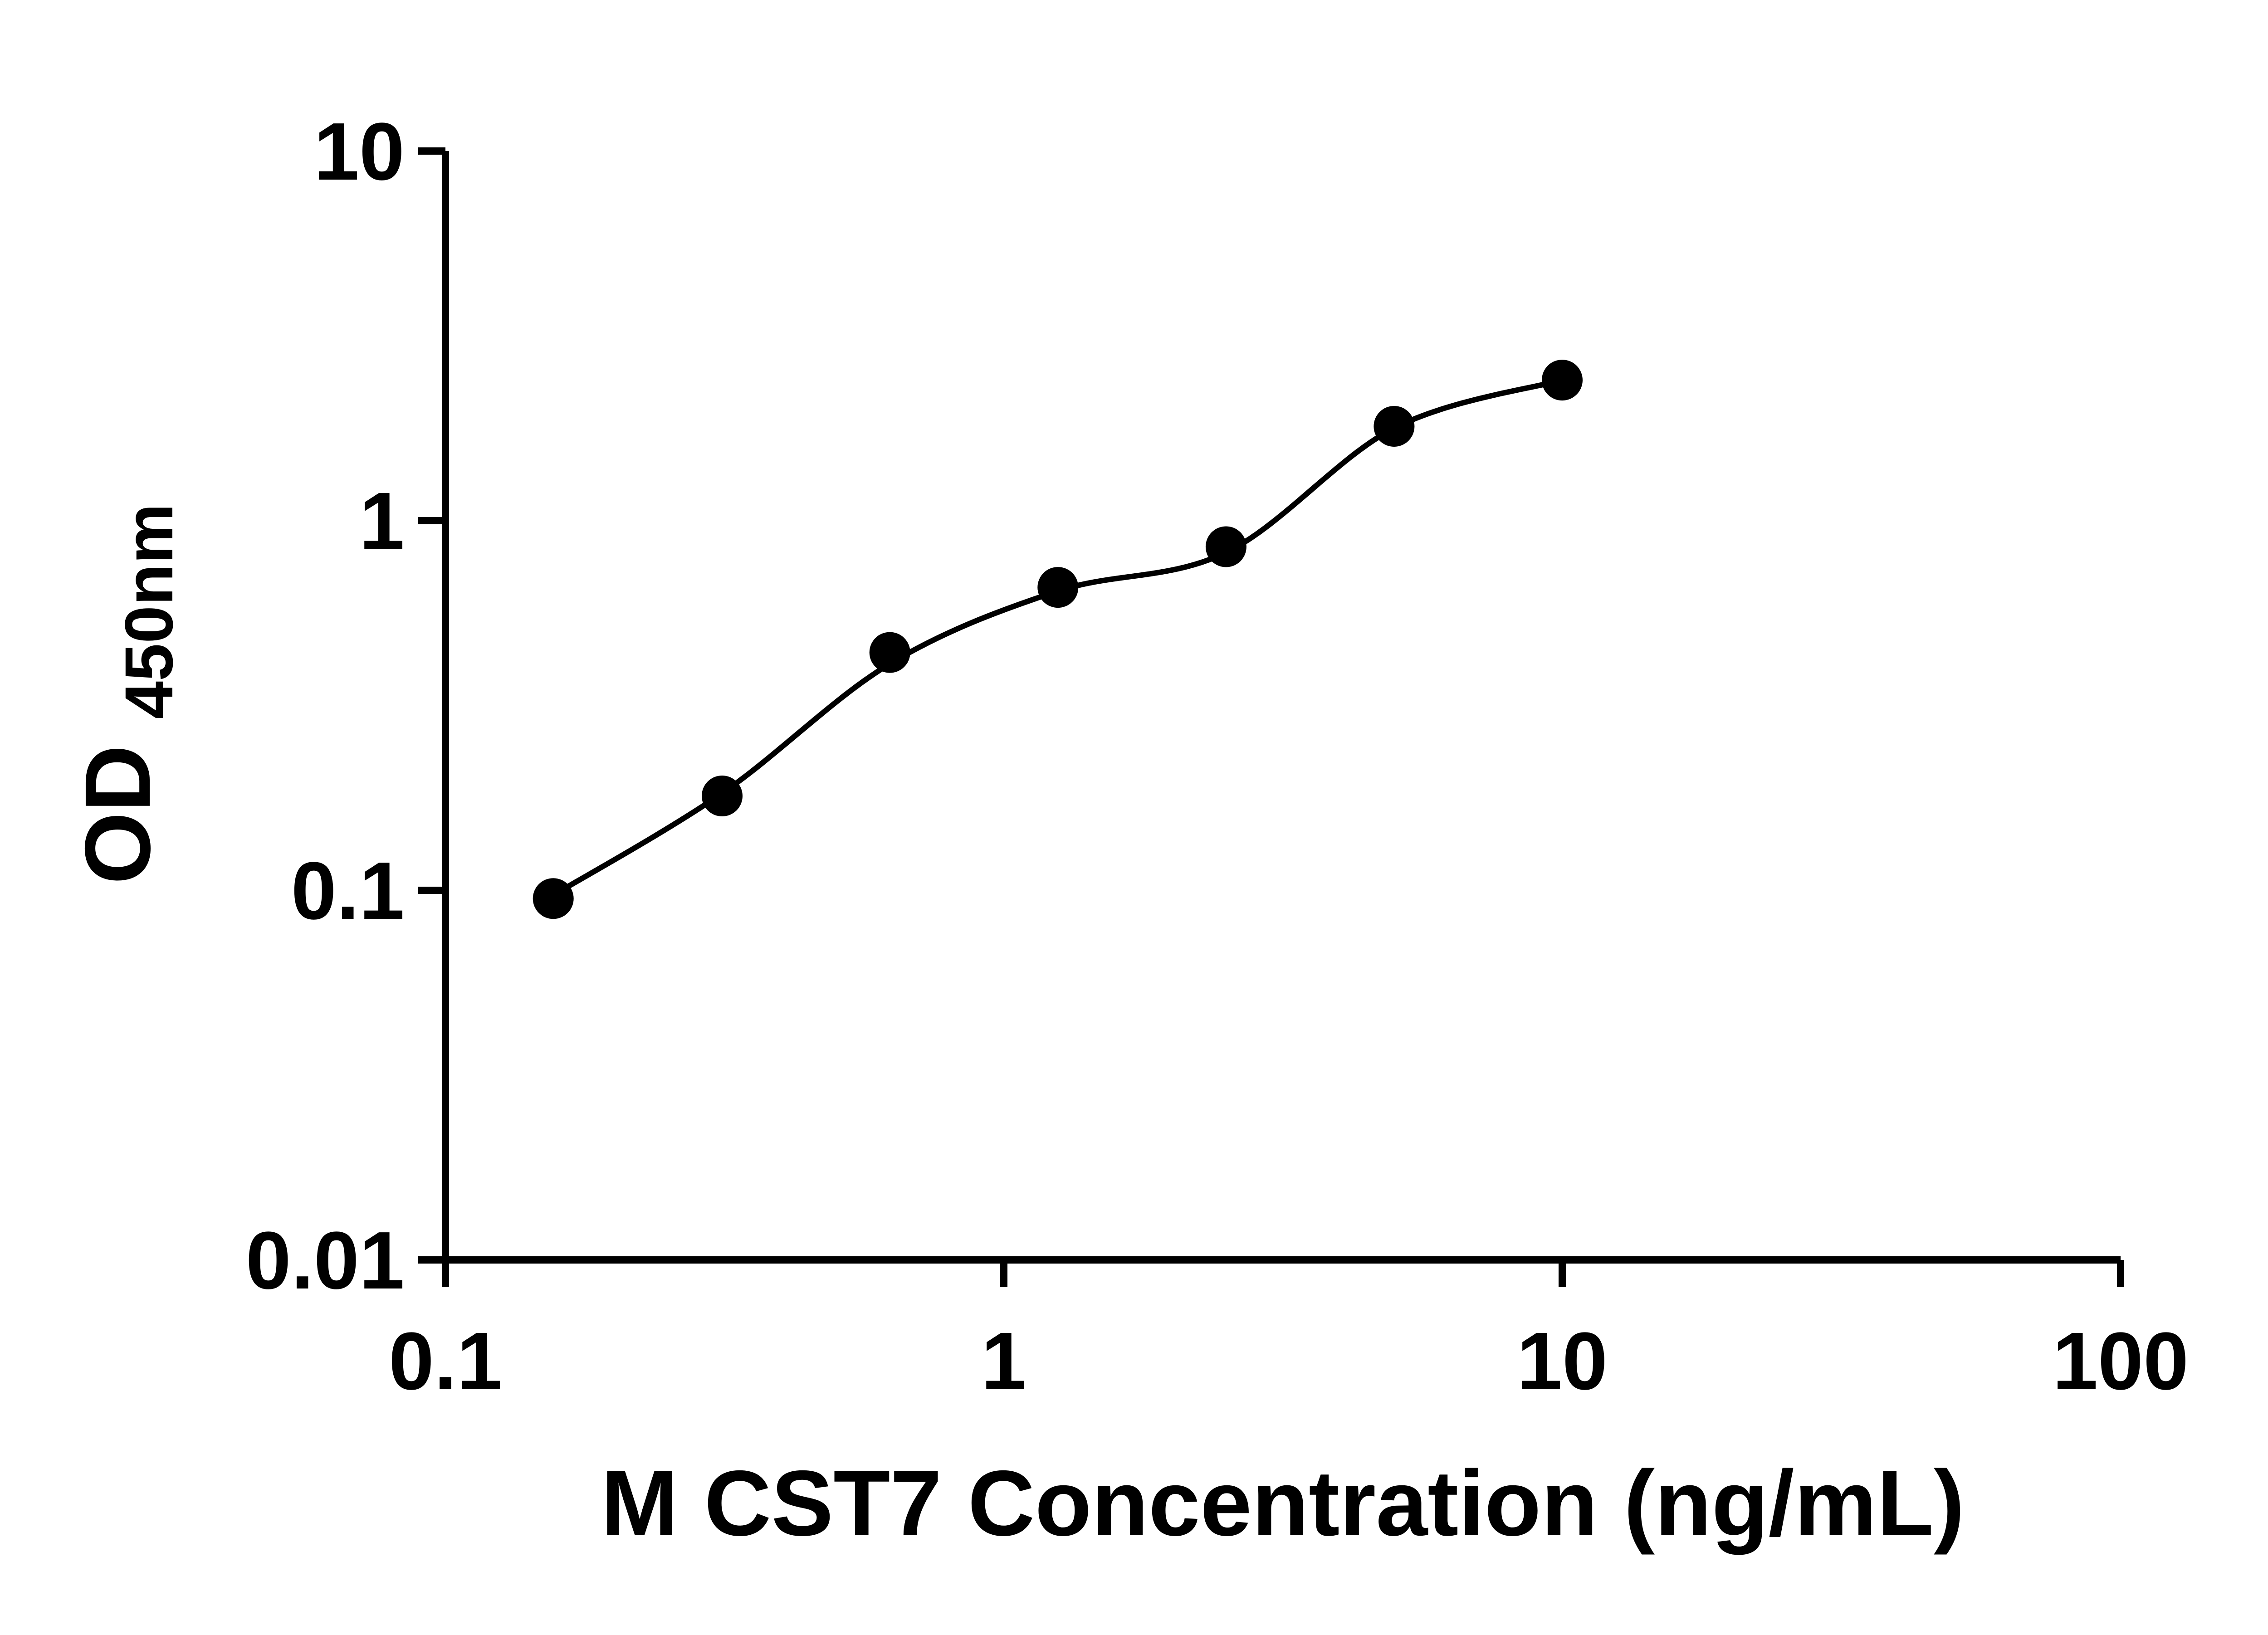 This screenshot has width=2268, height=1635. I want to click on x-tick-label: 10, so click(1563, 1361).